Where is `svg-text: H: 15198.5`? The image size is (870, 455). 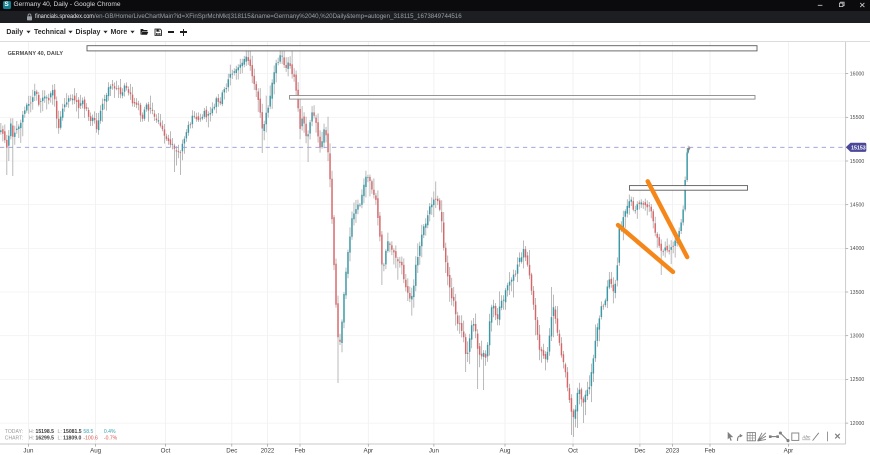 svg-text: H: 15198.5 is located at coordinates (41, 432).